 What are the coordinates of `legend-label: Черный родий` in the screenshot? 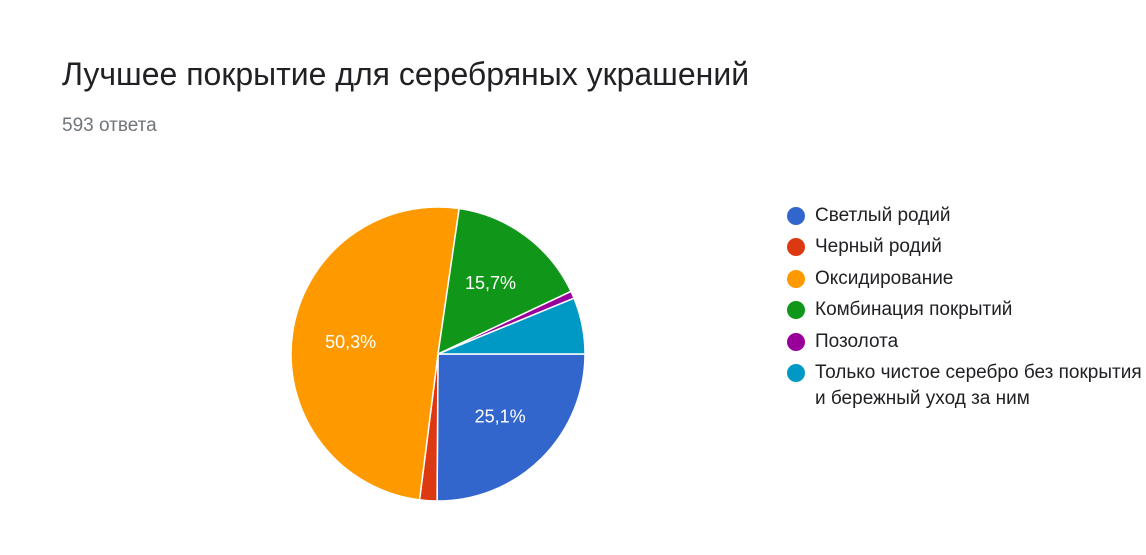 It's located at (878, 247).